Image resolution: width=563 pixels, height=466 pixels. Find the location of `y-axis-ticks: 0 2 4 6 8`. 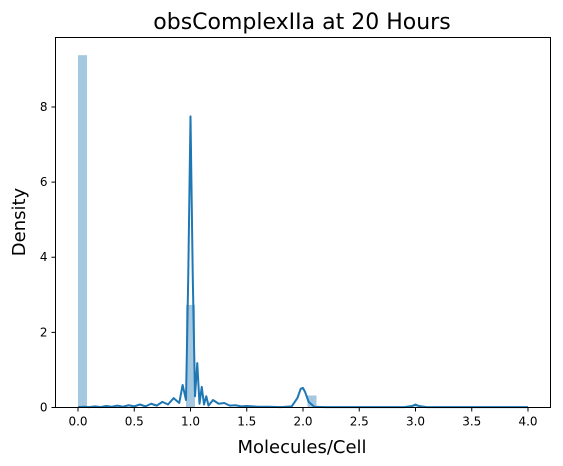

y-axis-ticks: 0 2 4 6 8 is located at coordinates (48, 257).